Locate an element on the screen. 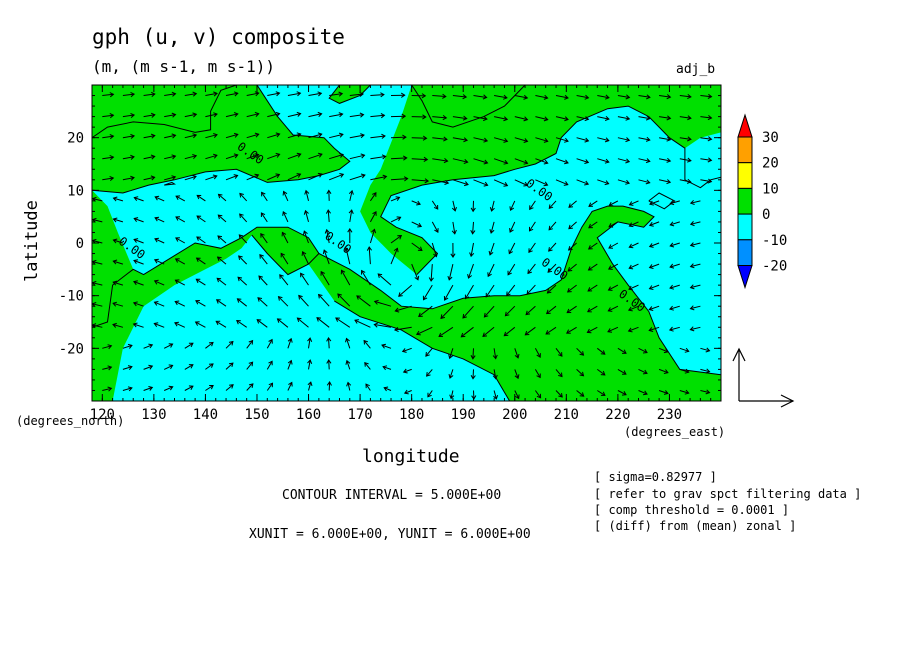 This screenshot has height=654, width=904. reference-vector is located at coordinates (763, 377).